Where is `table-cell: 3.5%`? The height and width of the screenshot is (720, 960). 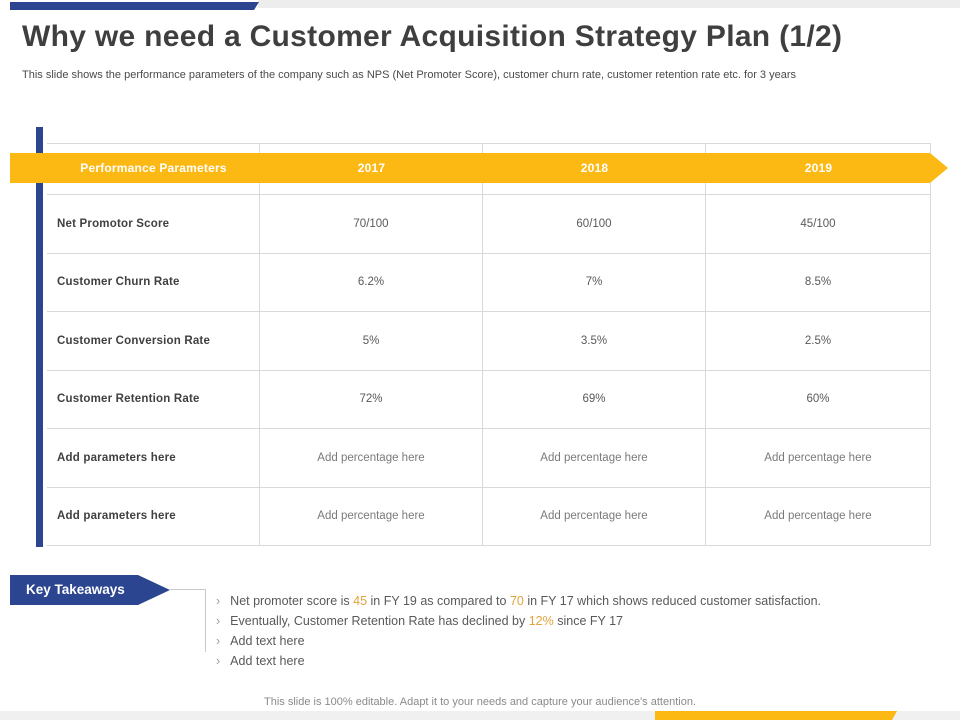
table-cell: 3.5% is located at coordinates (594, 341).